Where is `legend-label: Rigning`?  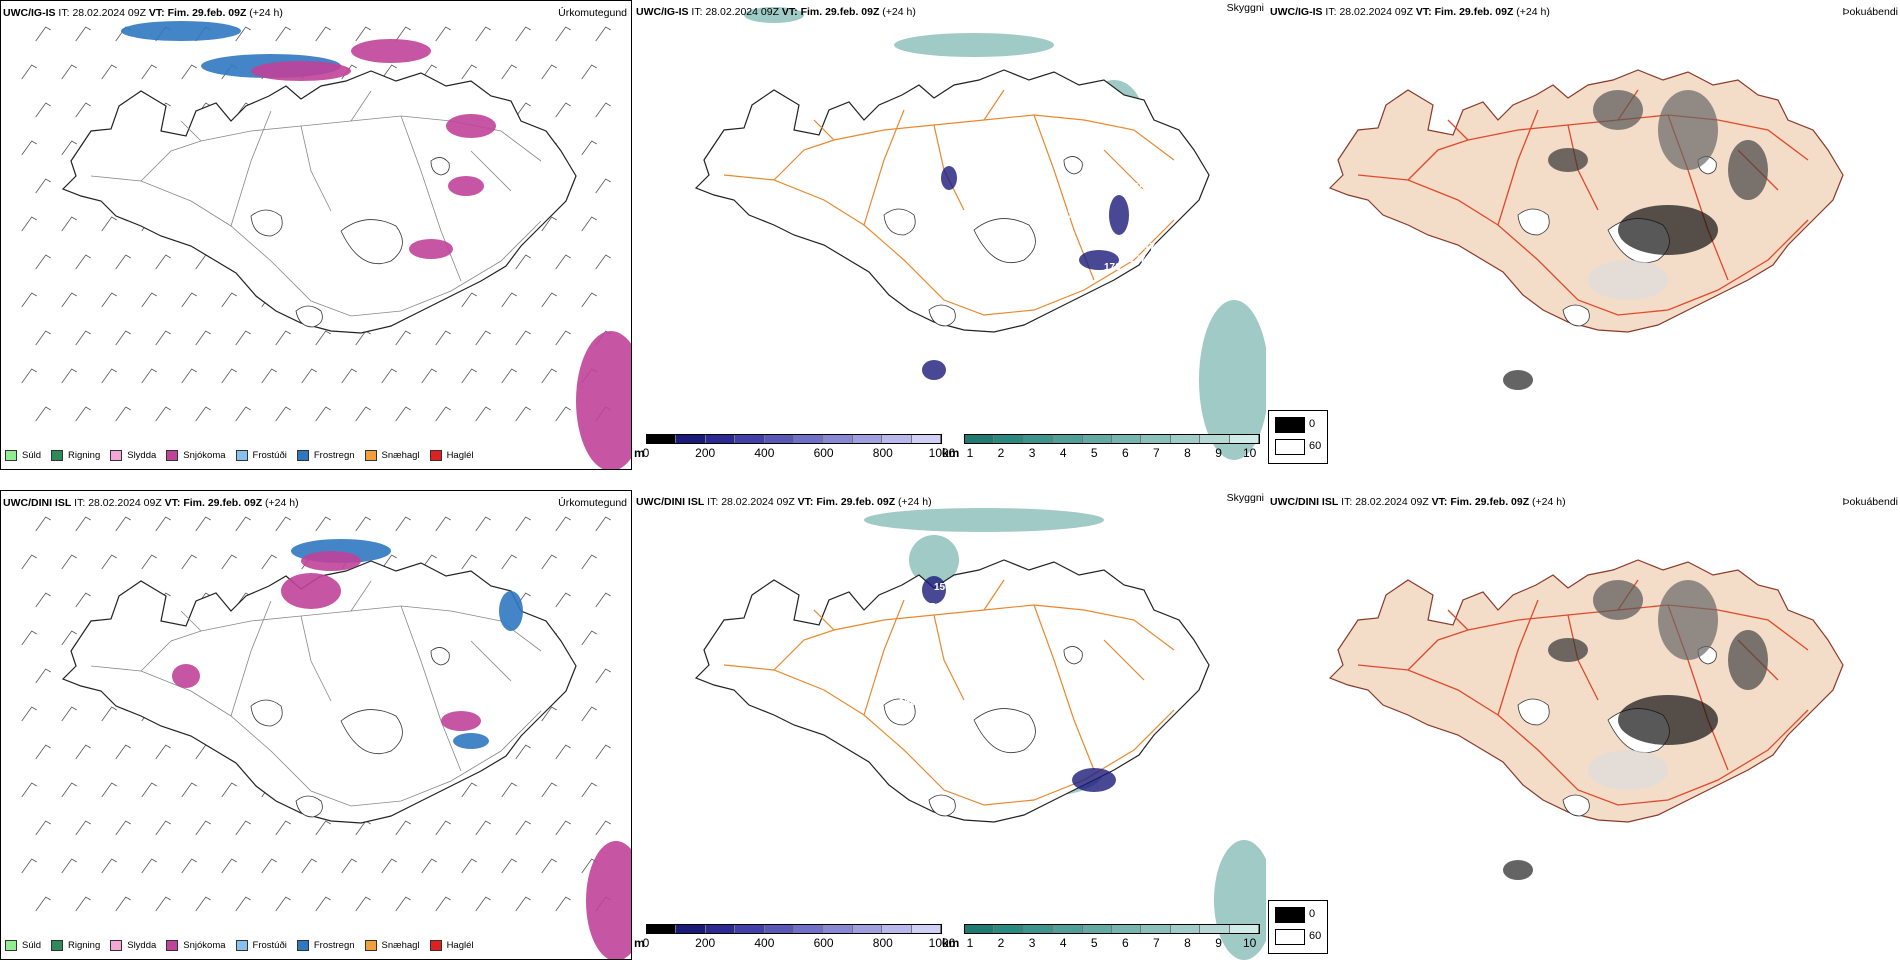 legend-label: Rigning is located at coordinates (84, 945).